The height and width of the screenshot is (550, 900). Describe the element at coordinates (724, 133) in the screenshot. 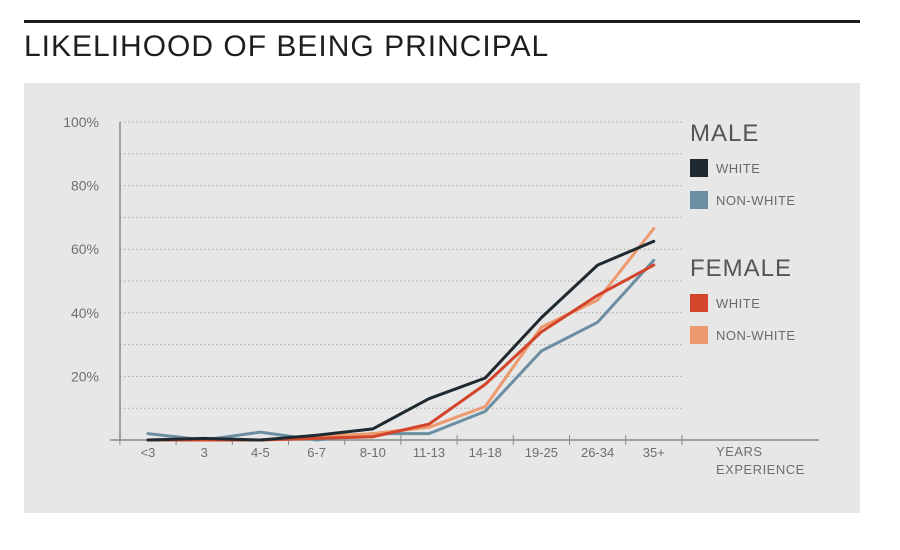

I see `legend-group-title: MALE` at that location.